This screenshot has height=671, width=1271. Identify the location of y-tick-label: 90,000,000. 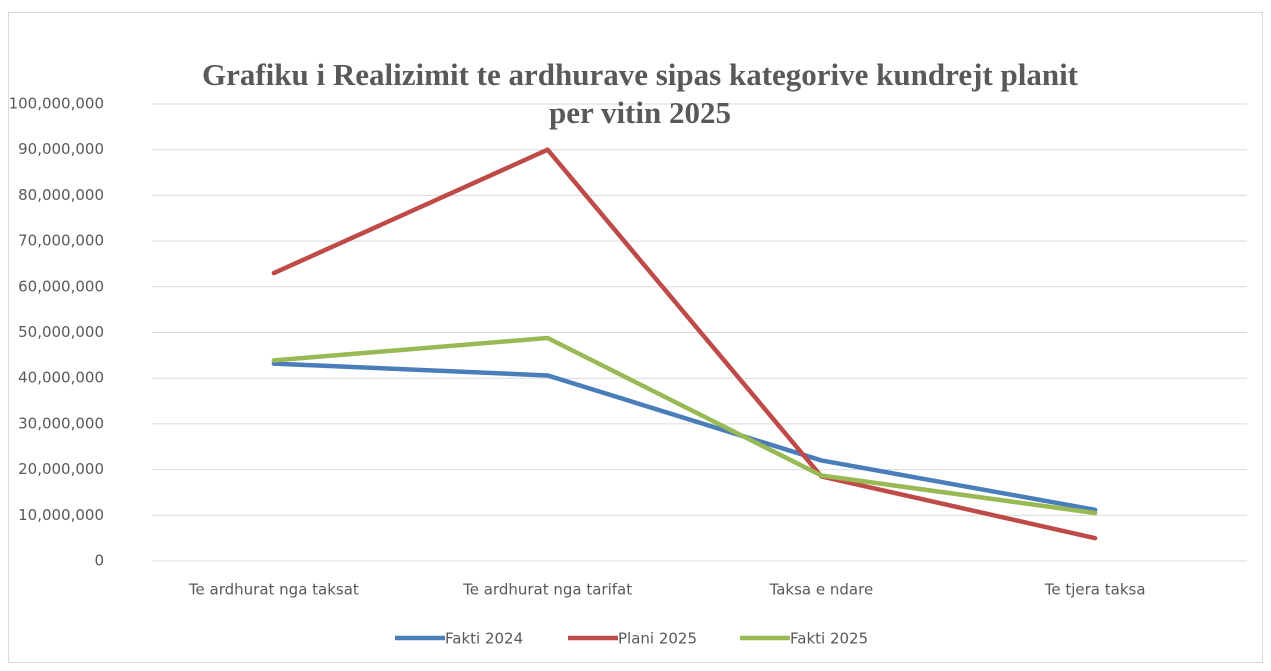
(61, 149).